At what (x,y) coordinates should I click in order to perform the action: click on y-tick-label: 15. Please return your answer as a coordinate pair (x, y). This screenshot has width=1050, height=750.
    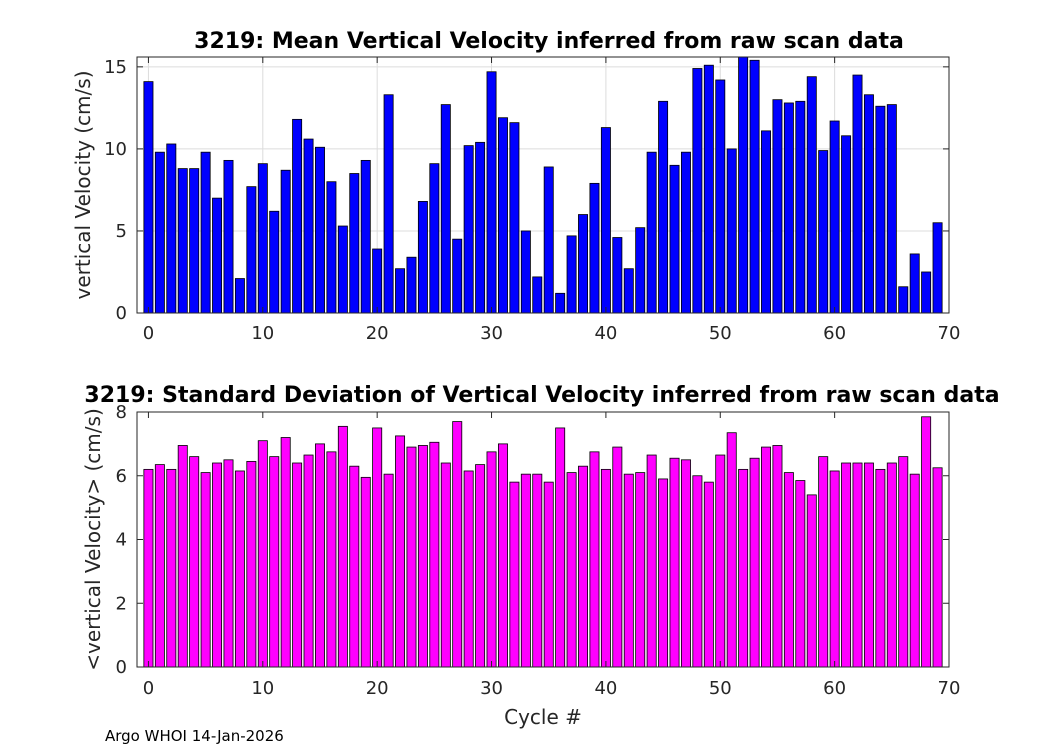
    Looking at the image, I should click on (115, 67).